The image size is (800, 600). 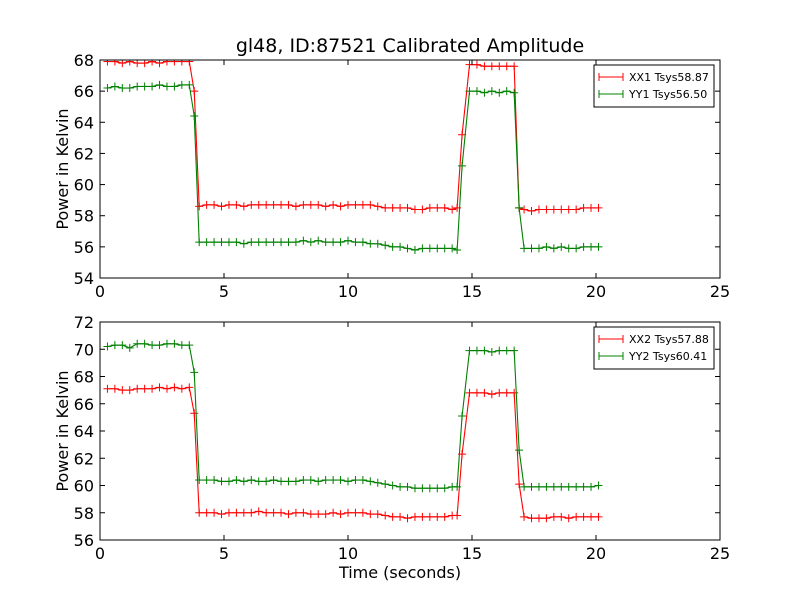 What do you see at coordinates (84, 91) in the screenshot?
I see `y-tick-label: 66` at bounding box center [84, 91].